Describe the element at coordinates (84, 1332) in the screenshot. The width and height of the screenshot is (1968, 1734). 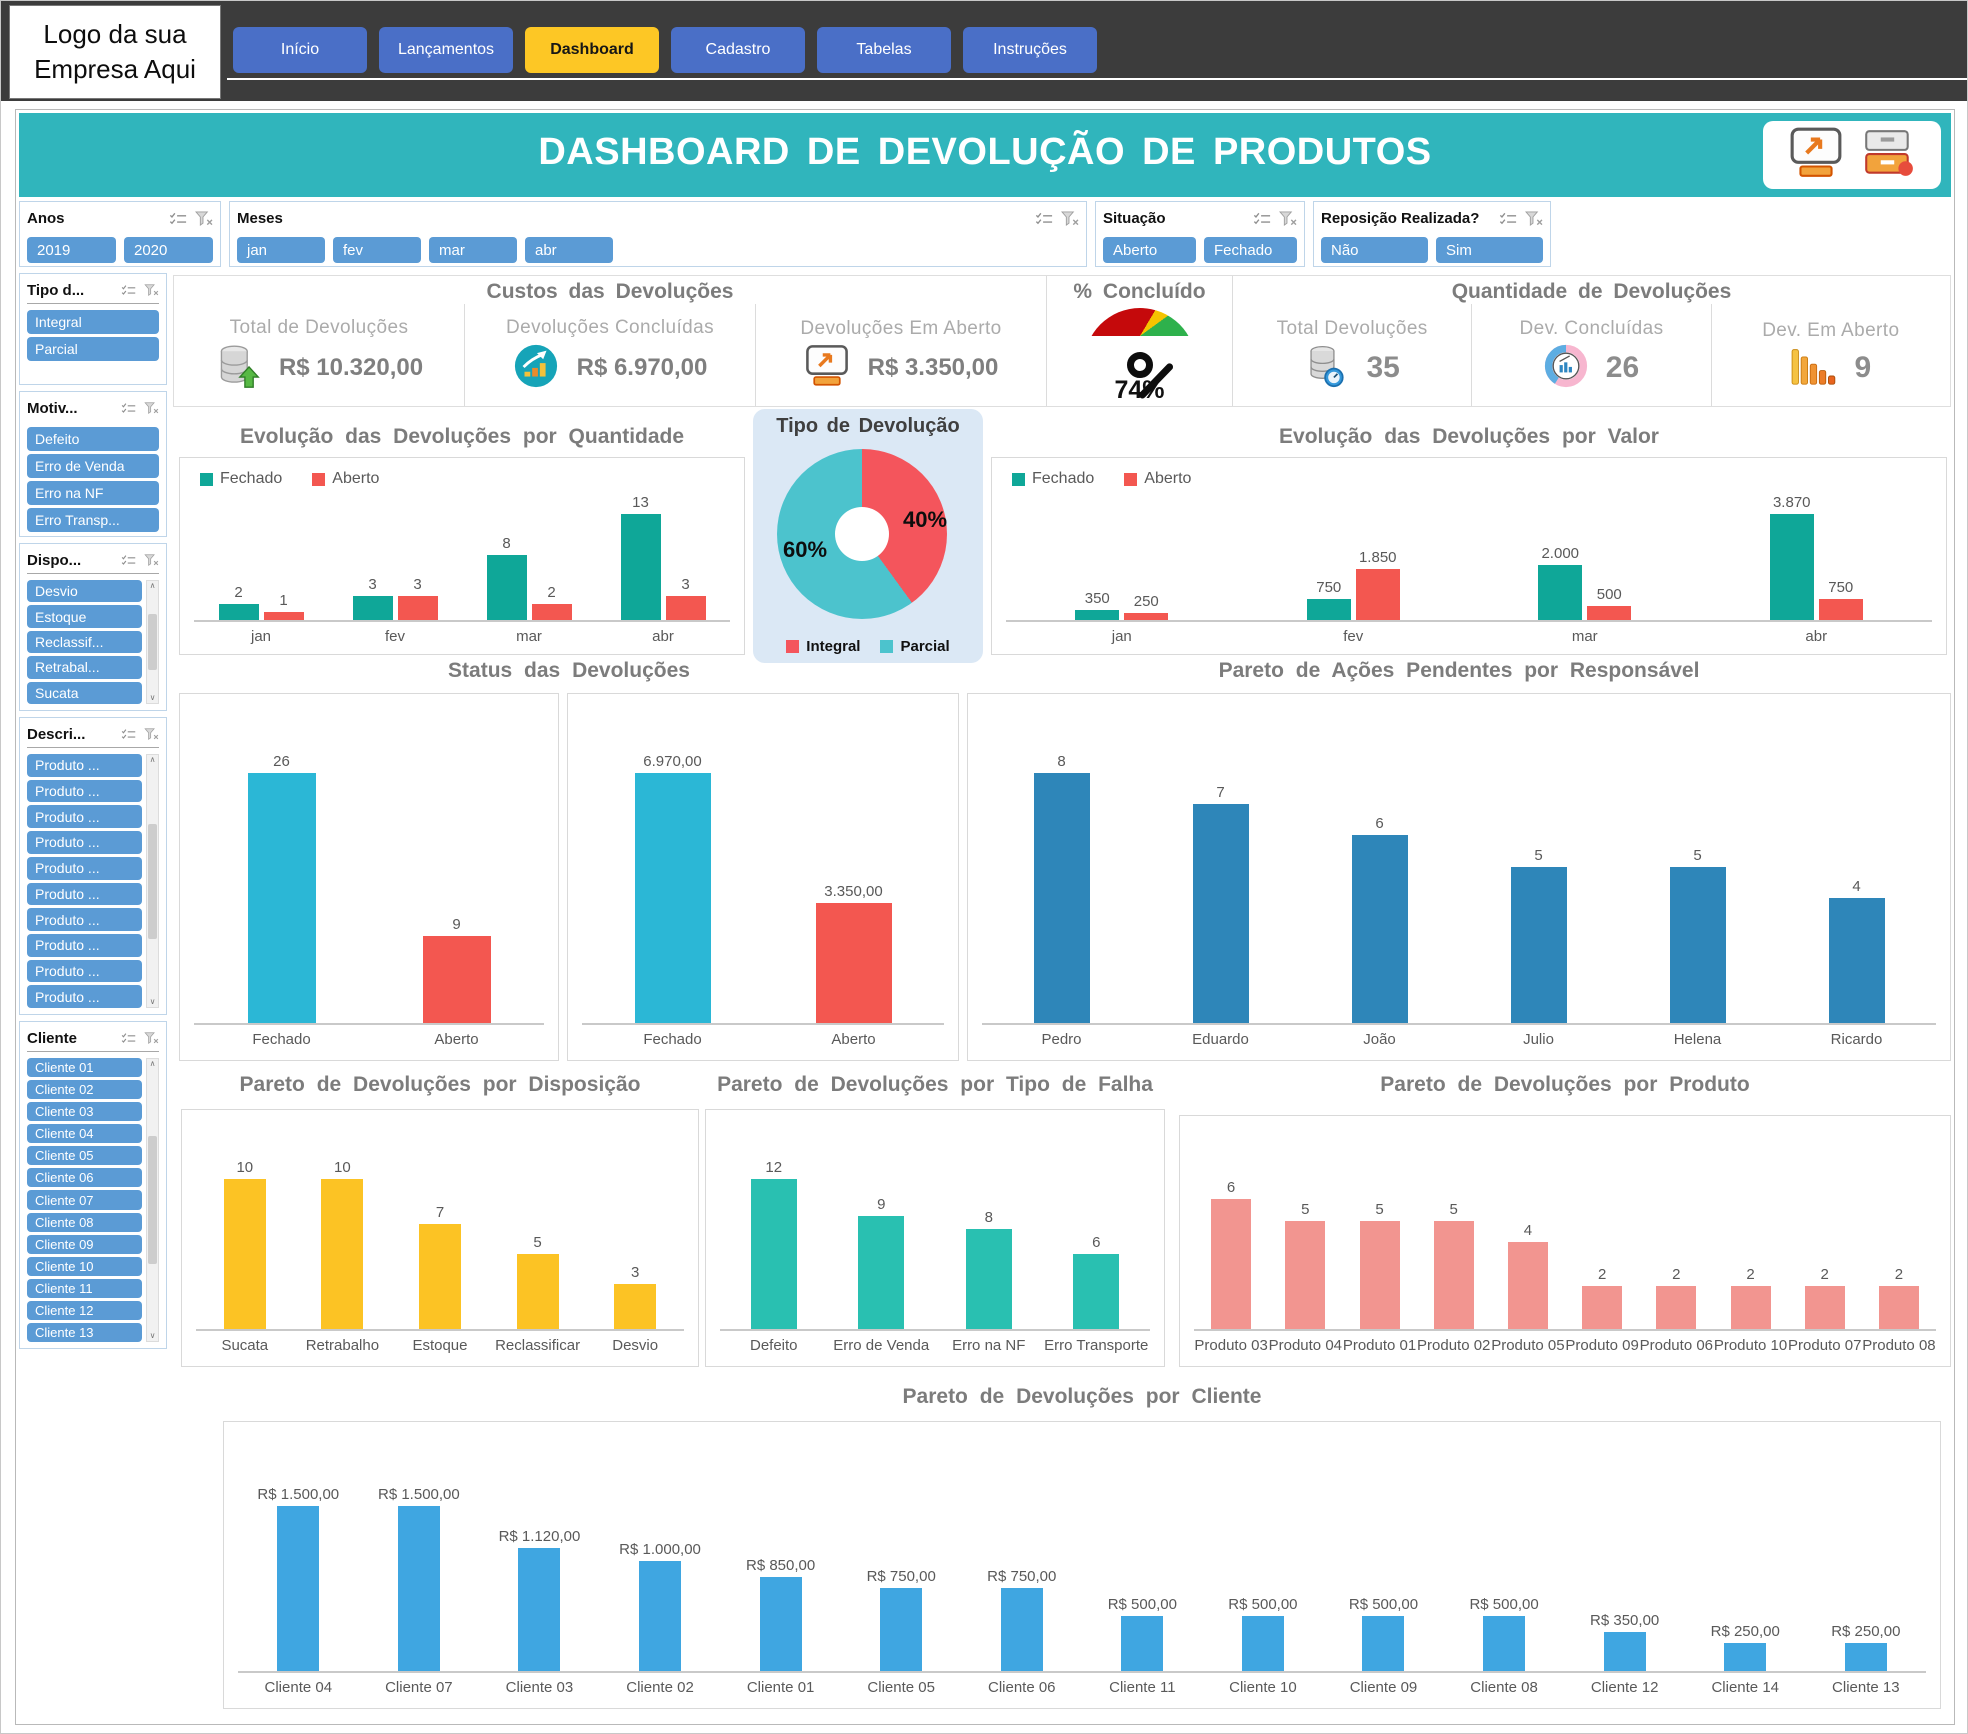
I see `slicer-item-cliente-13: Cliente 13` at that location.